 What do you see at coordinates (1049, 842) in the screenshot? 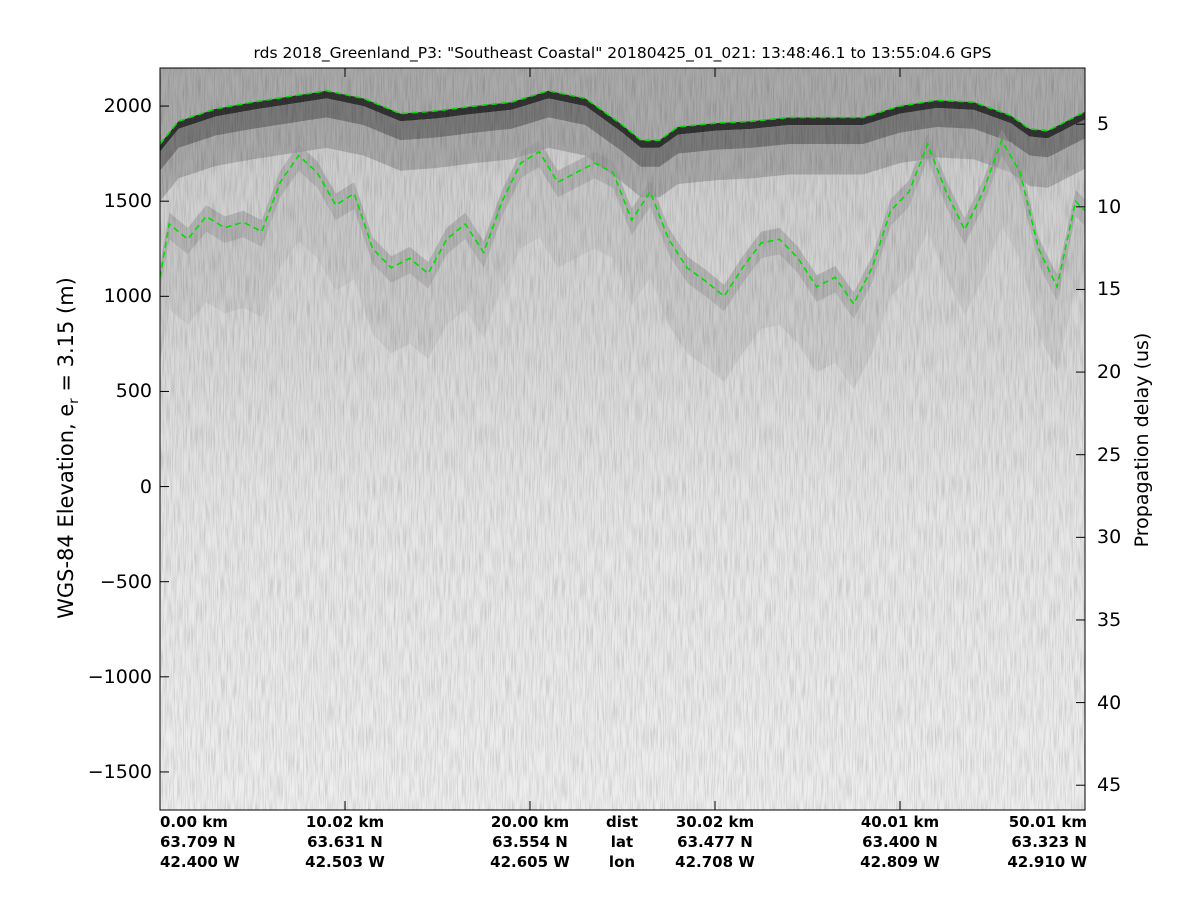
I see `x-lat-label: 63.323 N` at bounding box center [1049, 842].